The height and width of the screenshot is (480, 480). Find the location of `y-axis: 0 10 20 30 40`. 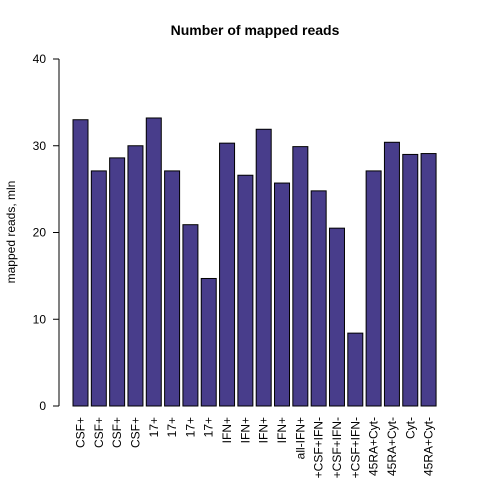

y-axis: 0 10 20 30 40 is located at coordinates (46, 232).